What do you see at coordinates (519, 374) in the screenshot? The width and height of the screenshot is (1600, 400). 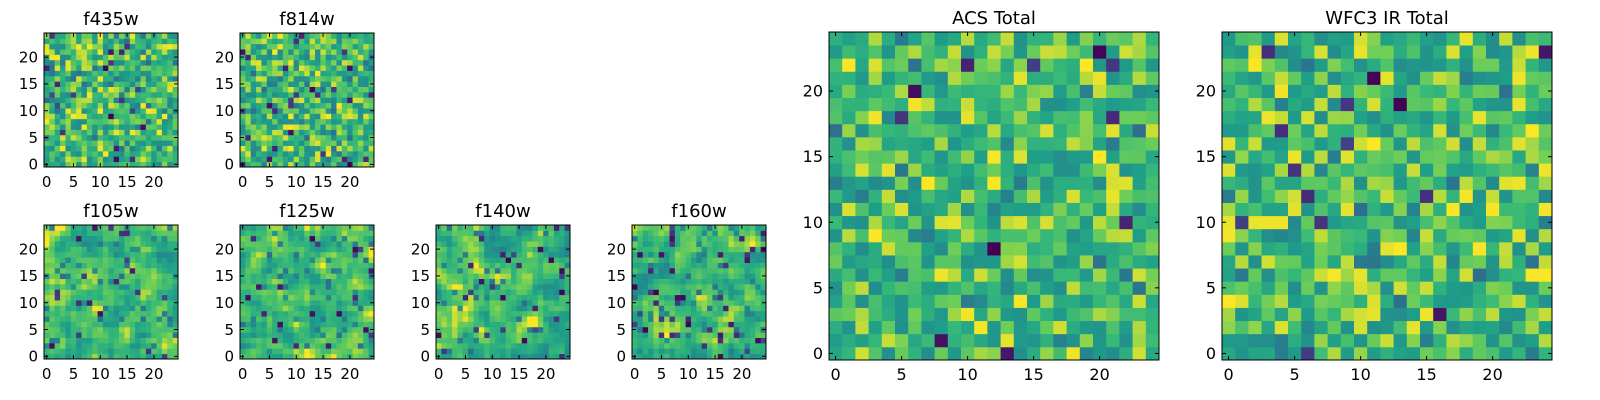 I see `x-tick-label: 15` at bounding box center [519, 374].